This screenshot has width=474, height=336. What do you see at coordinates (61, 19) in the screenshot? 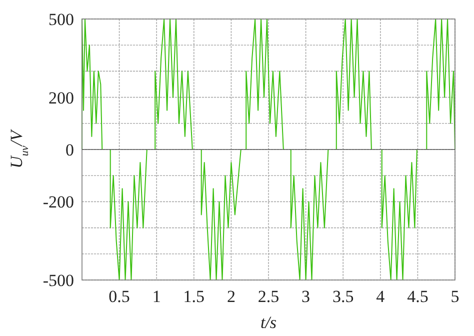
I see `y-tick-label: 500` at bounding box center [61, 19].